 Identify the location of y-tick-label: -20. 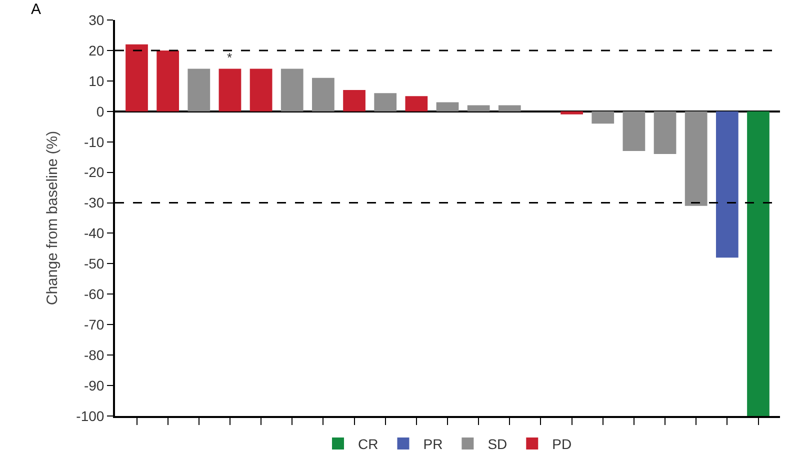
(94, 172).